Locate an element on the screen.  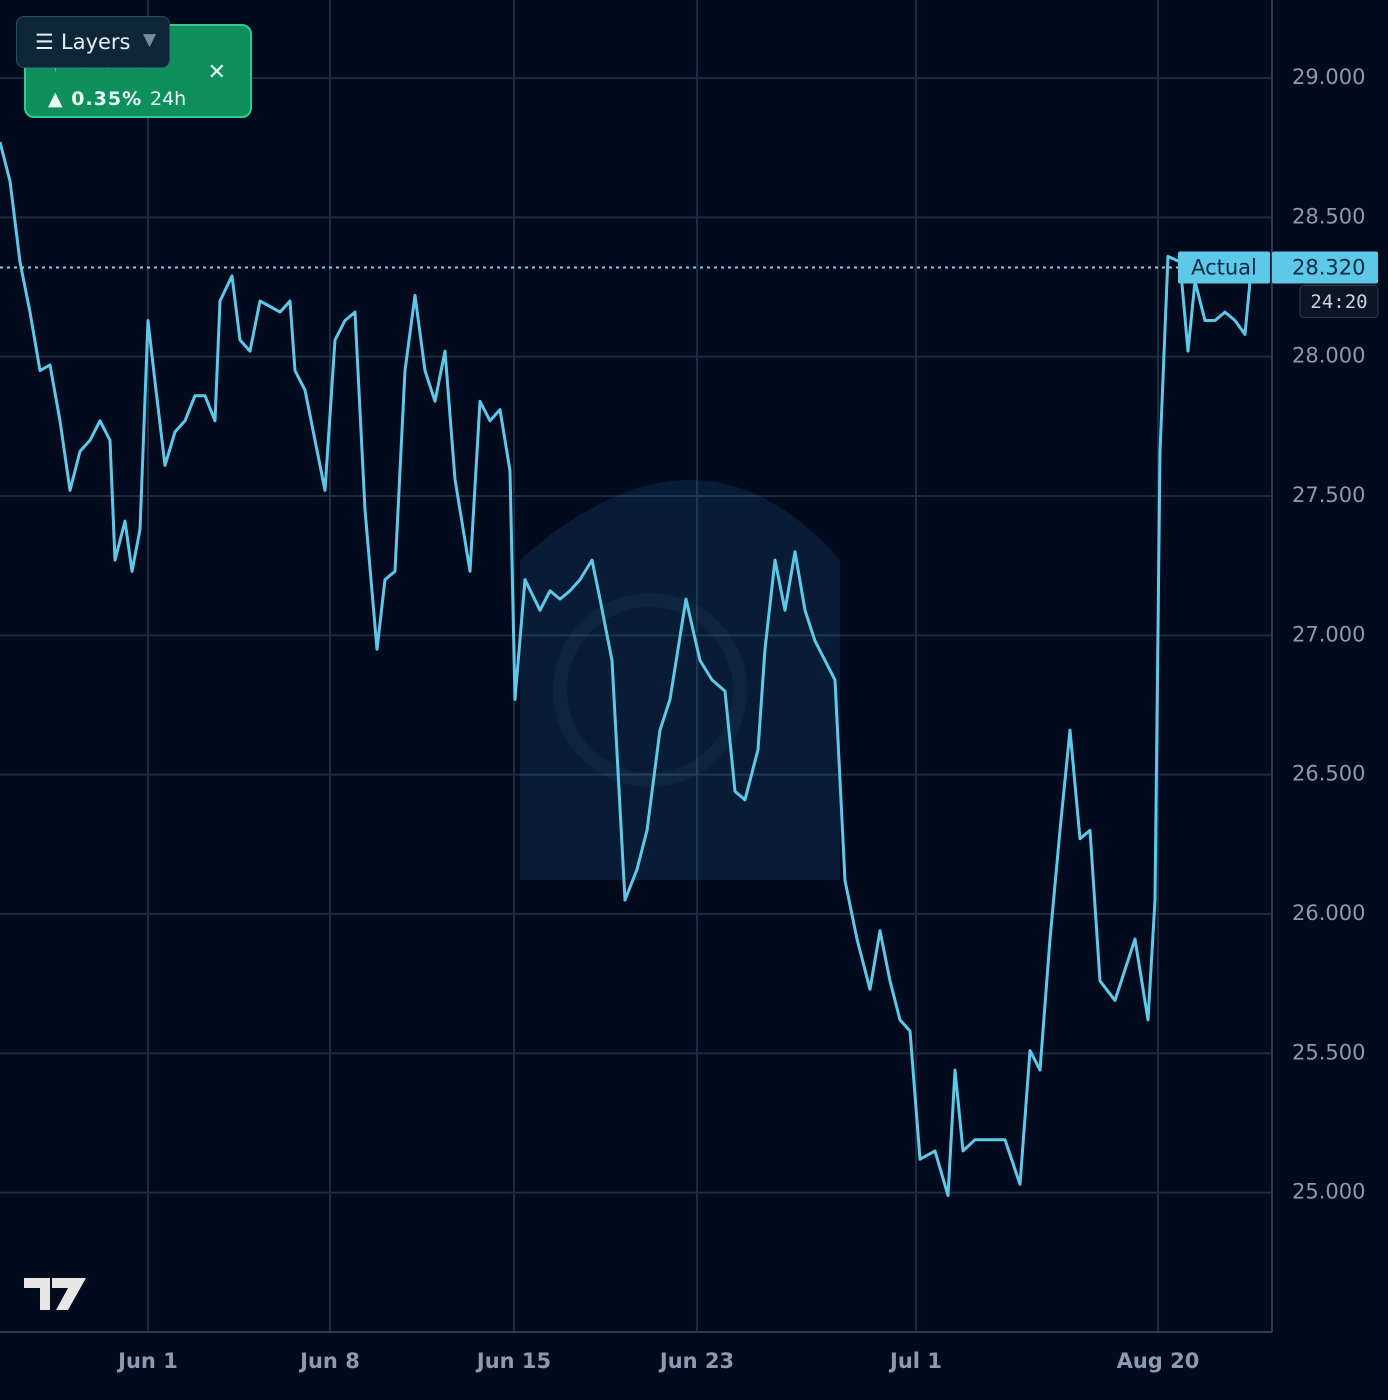
y-tick-label: 26.000 is located at coordinates (1328, 913).